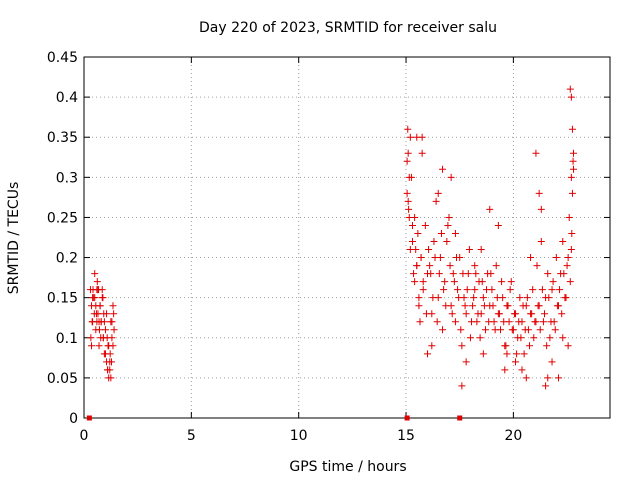 The image size is (640, 480). What do you see at coordinates (513, 436) in the screenshot?
I see `x-tick-label: 20` at bounding box center [513, 436].